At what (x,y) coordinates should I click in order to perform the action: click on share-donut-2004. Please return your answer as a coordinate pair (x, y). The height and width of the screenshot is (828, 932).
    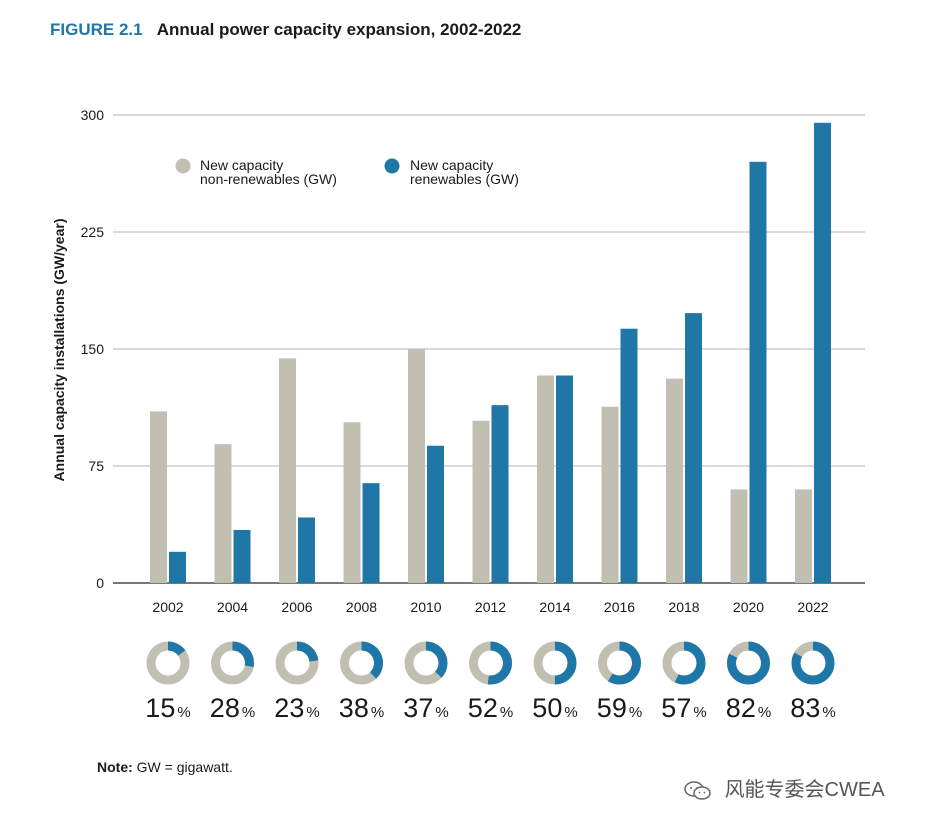
    Looking at the image, I should click on (232, 663).